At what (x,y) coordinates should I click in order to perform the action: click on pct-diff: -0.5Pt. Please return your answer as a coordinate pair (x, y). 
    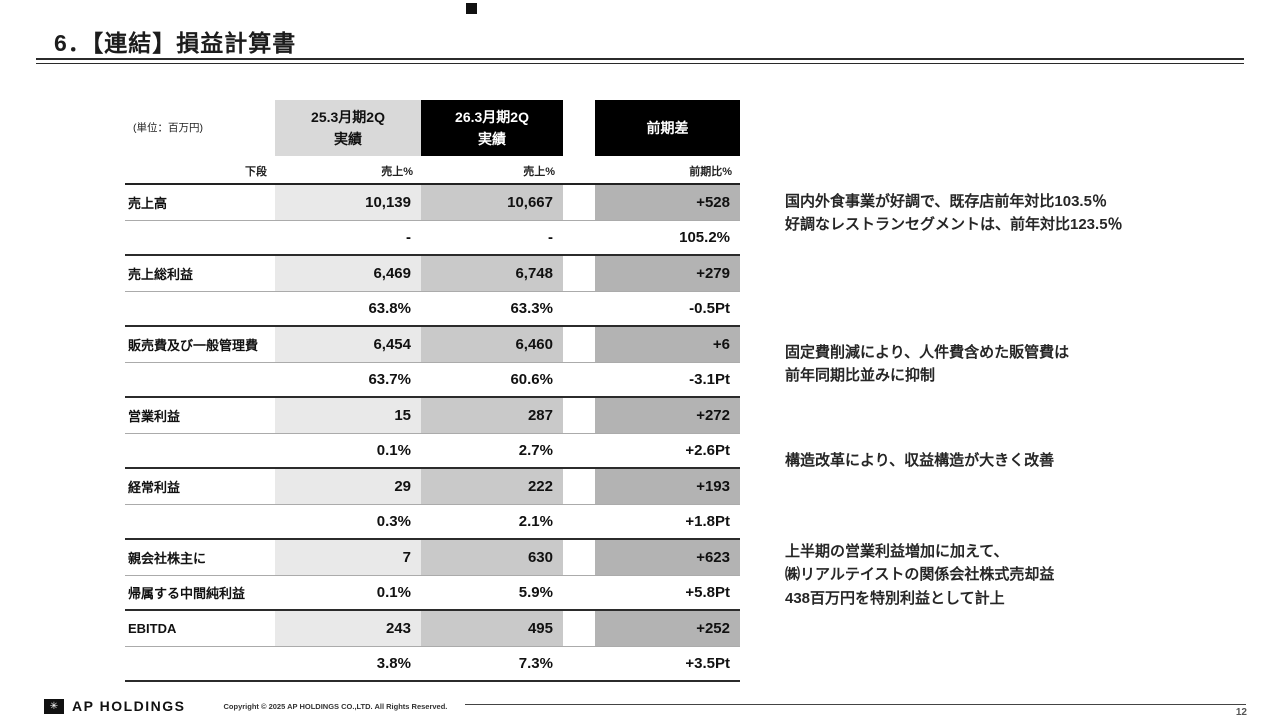
    Looking at the image, I should click on (709, 308).